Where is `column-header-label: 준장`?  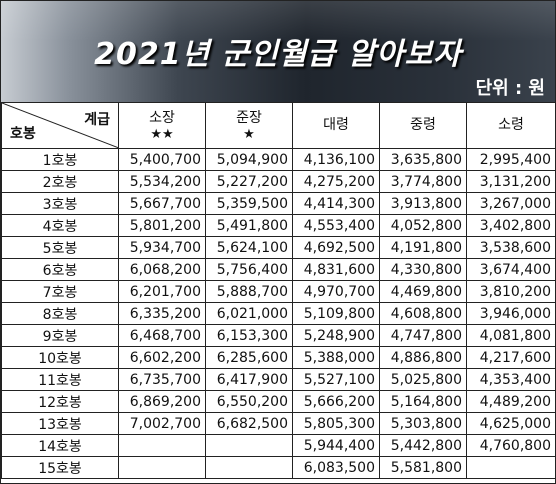
column-header-label: 준장 is located at coordinates (249, 117).